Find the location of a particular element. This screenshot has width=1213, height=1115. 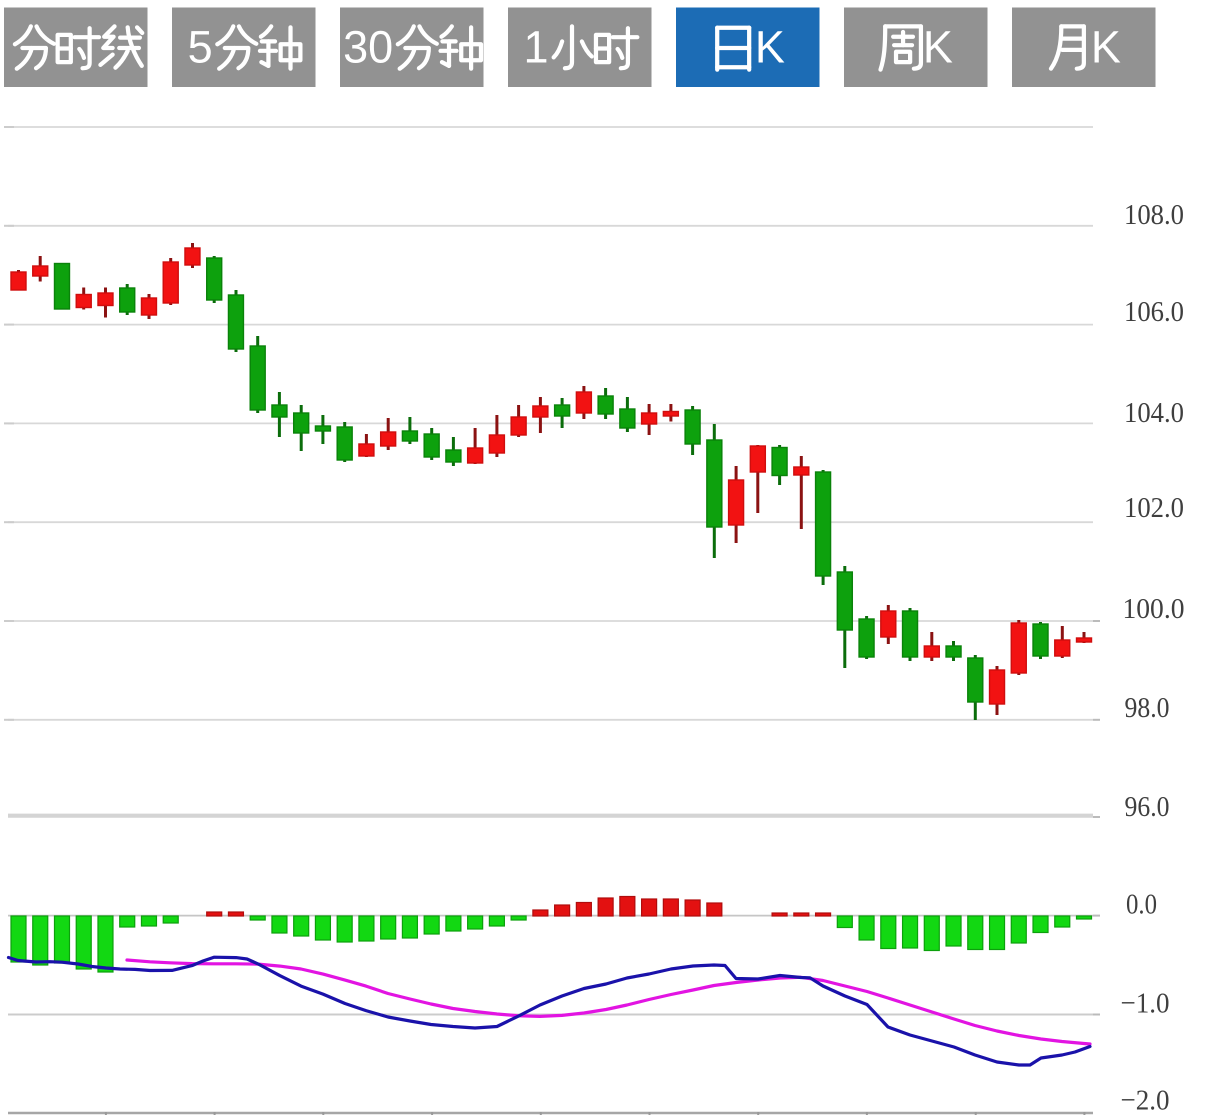

svg-text: 108.0 is located at coordinates (1154, 215).